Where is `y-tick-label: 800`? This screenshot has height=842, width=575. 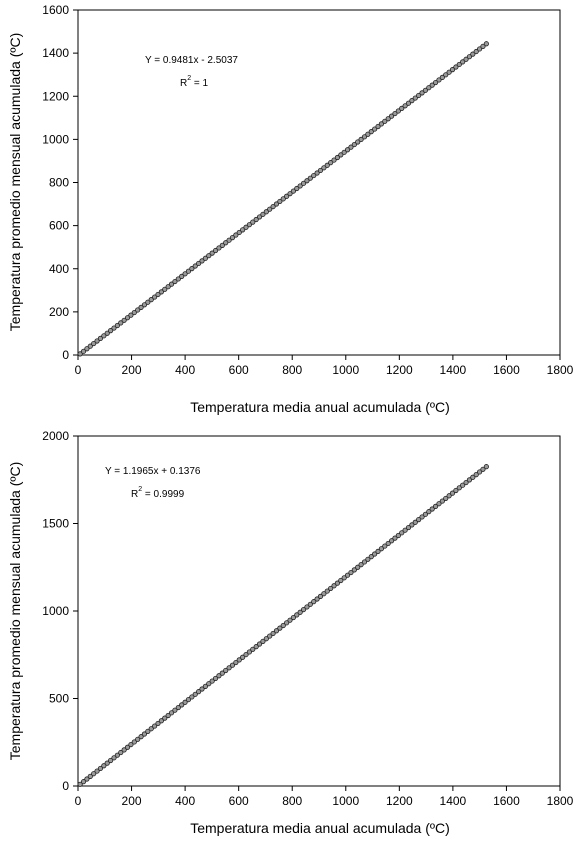
y-tick-label: 800 is located at coordinates (59, 183).